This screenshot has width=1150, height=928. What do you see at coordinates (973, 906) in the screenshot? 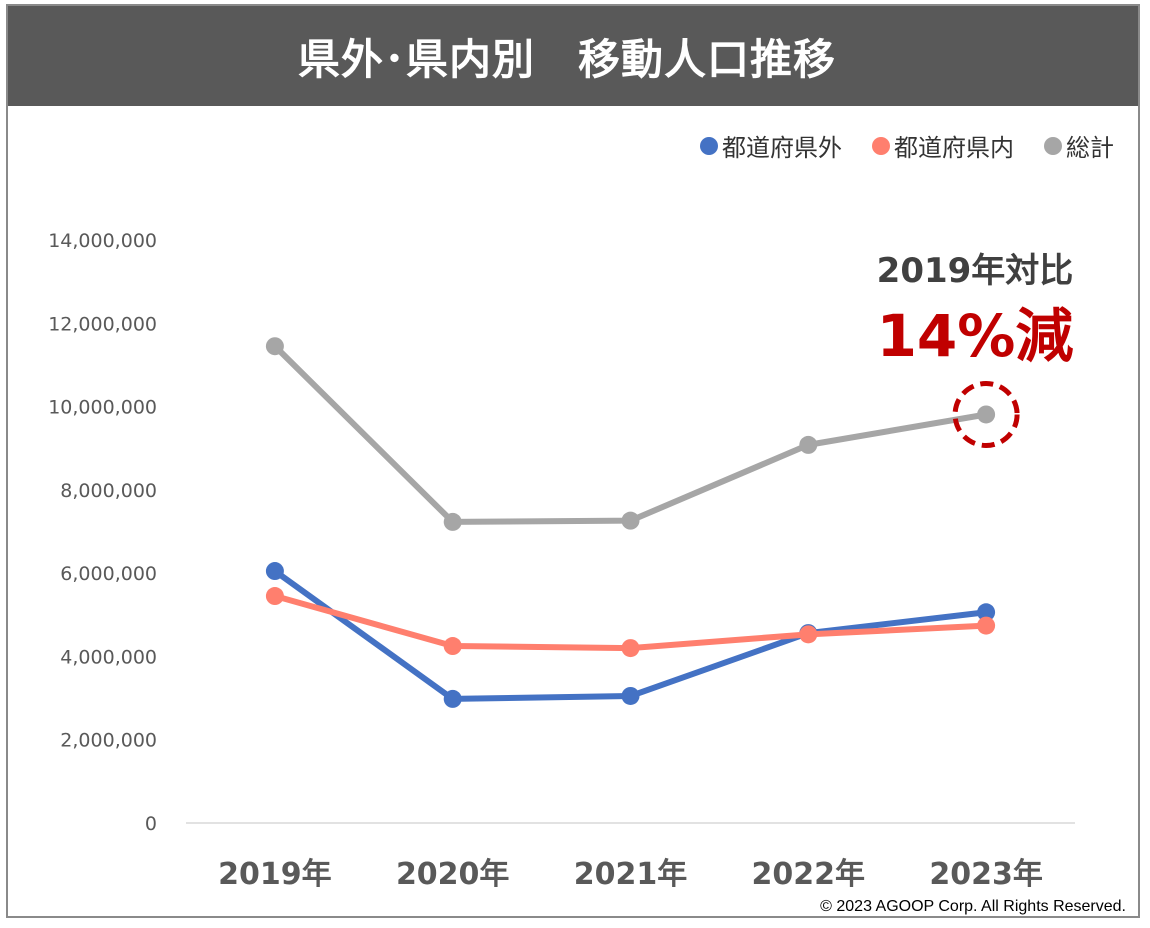
I see `copyright: © 2023 AGOOP Corp. All Rights Reserved.` at bounding box center [973, 906].